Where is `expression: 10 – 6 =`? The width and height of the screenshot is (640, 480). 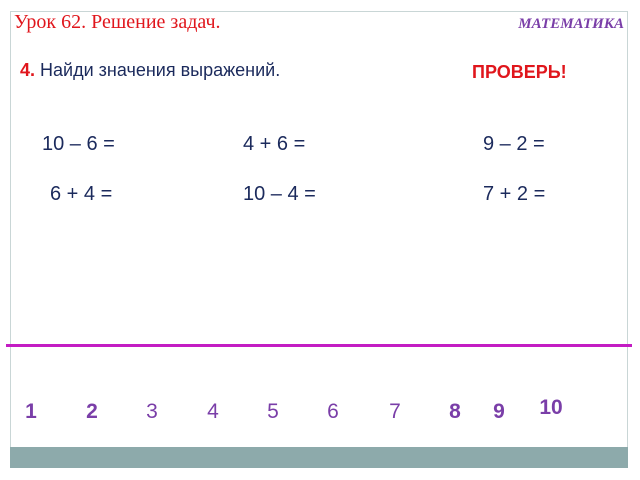 expression: 10 – 6 = is located at coordinates (78, 144).